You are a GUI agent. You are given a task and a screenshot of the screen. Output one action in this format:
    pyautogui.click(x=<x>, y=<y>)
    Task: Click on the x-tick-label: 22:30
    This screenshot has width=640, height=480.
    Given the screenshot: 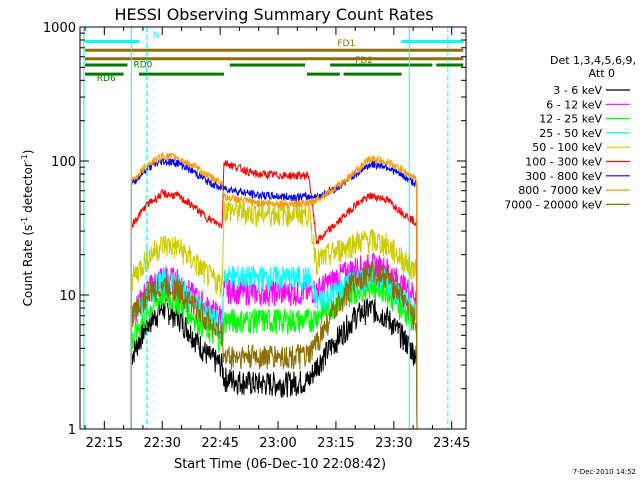 What is the action you would take?
    pyautogui.click(x=161, y=443)
    